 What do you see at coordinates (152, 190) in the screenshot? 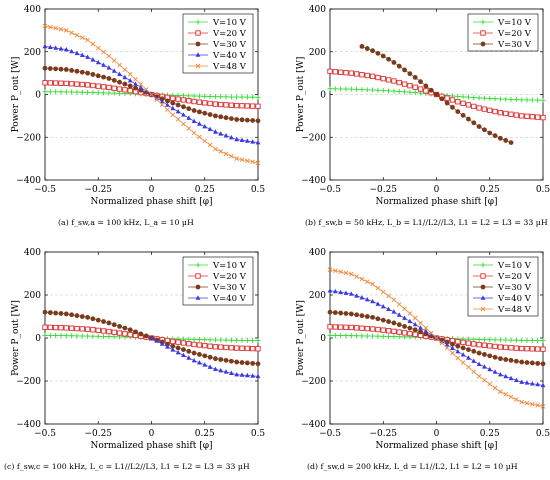
I see `x-tick-label: 0` at bounding box center [152, 190].